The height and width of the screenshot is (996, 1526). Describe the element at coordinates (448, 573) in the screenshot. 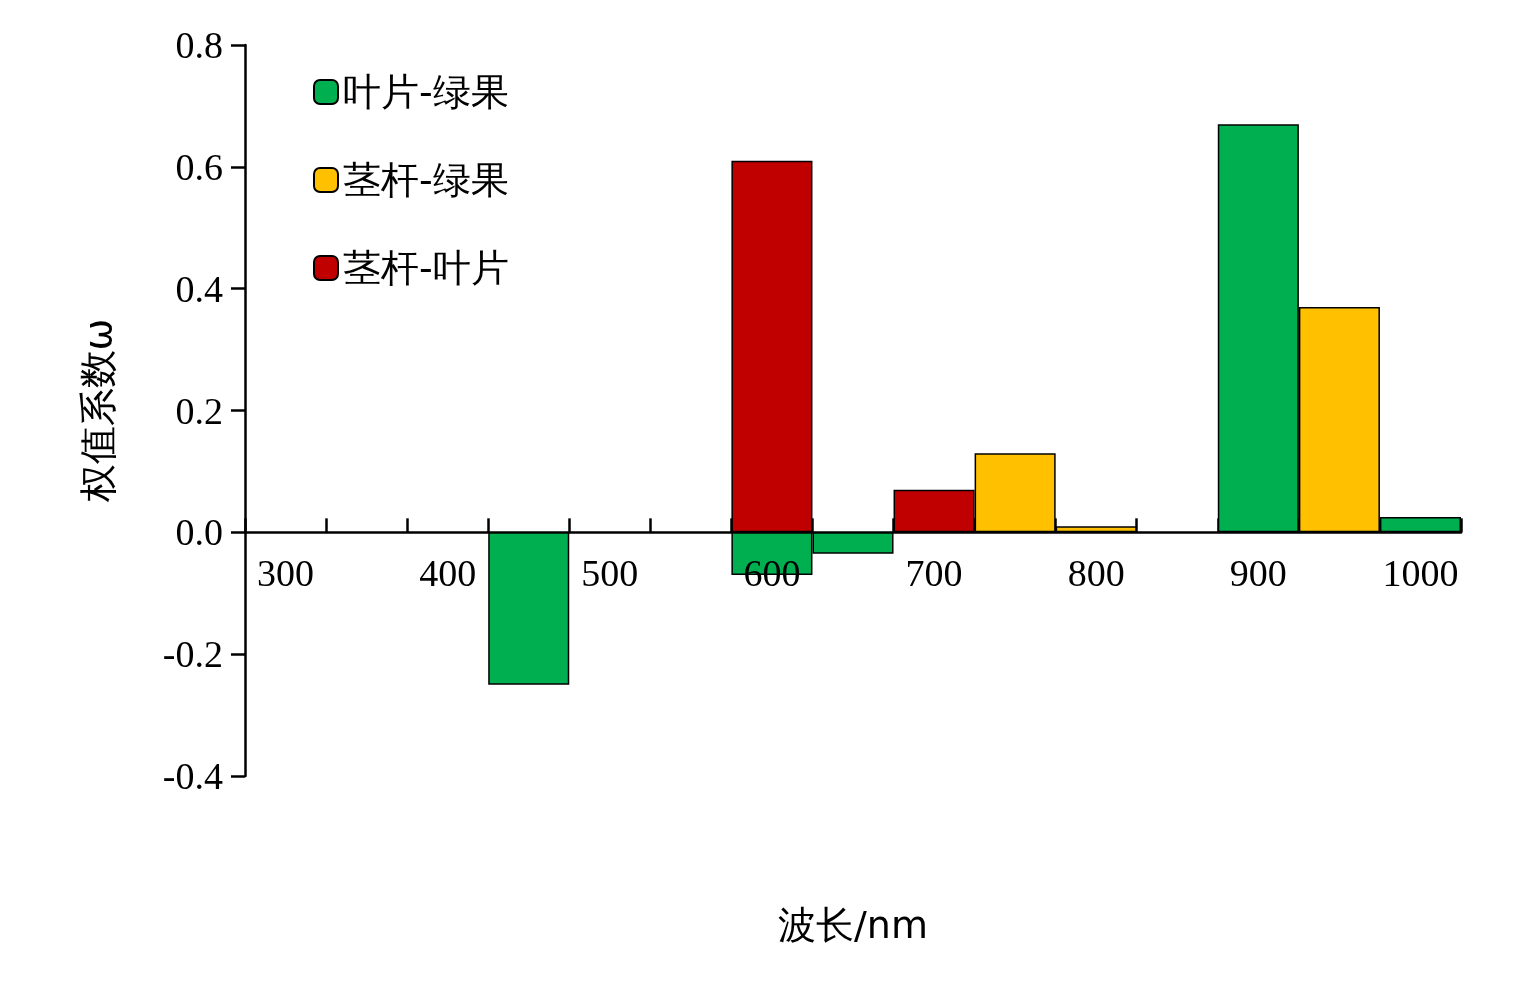

I see `x-tick-label: 400` at that location.